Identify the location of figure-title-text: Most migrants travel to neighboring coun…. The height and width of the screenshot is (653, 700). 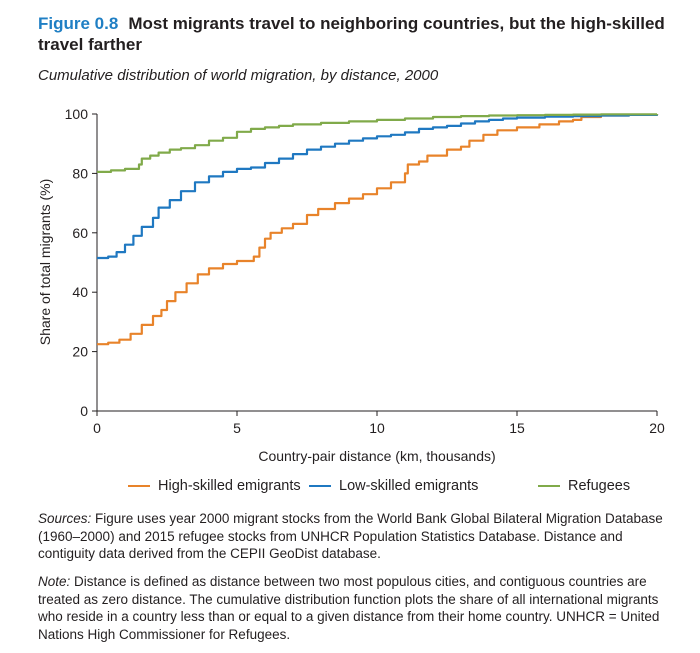
(351, 34).